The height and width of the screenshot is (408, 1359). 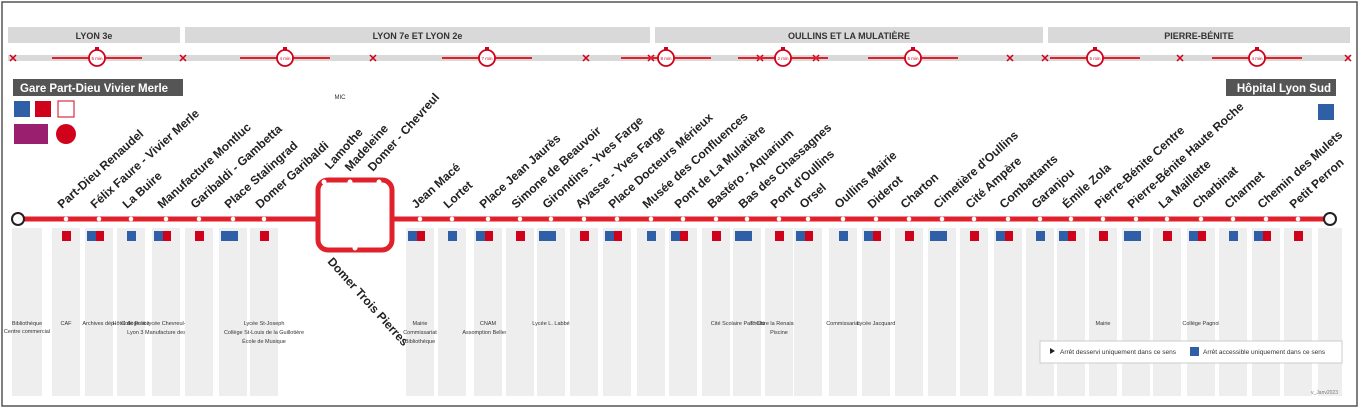 I want to click on landmark: Cité Scolaire Parc Chabrières, so click(x=747, y=324).